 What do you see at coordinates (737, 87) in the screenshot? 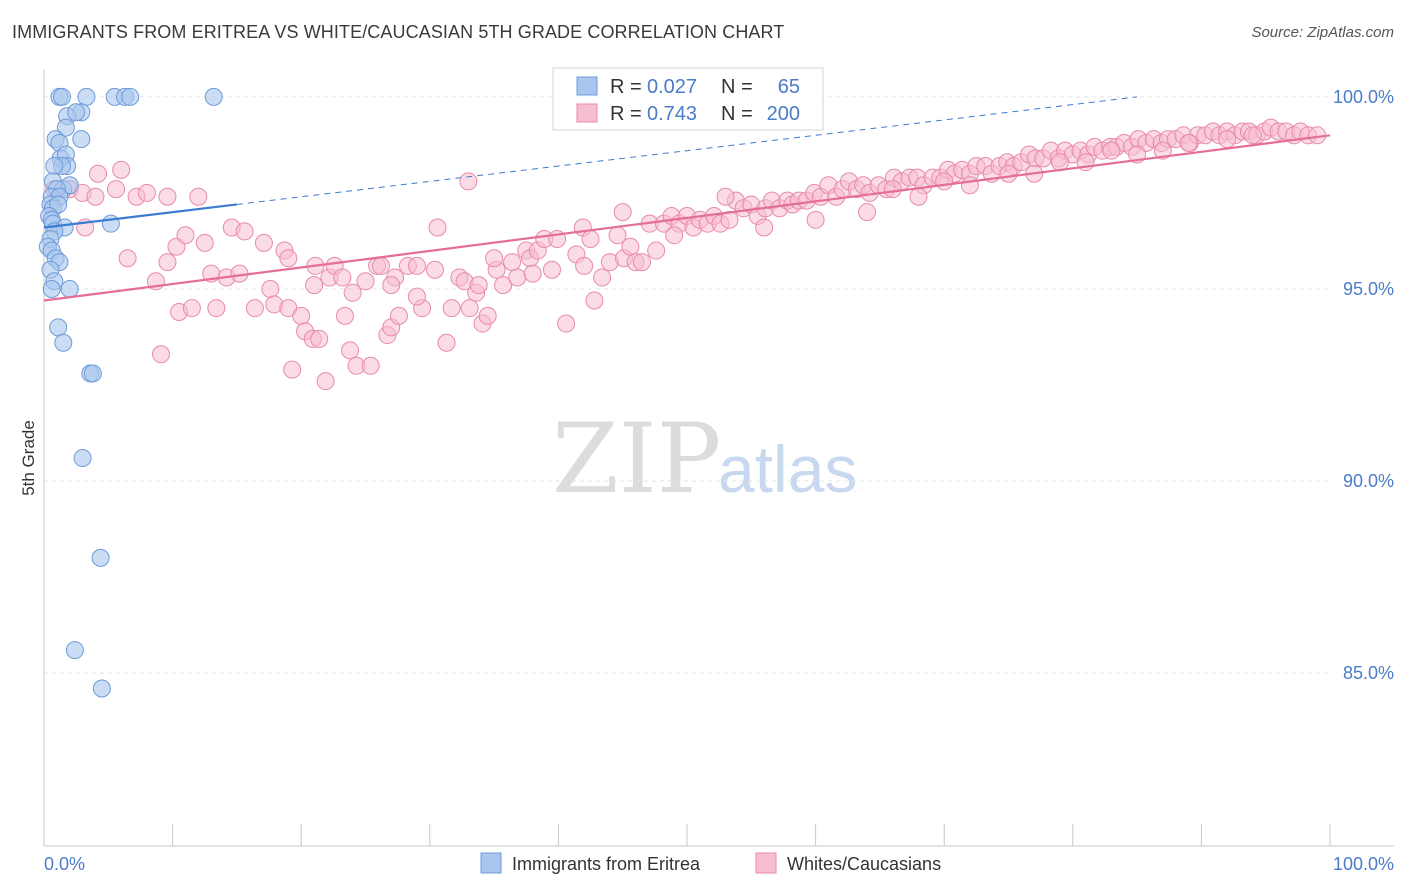
I see `legend-n-label-0: N =` at bounding box center [737, 87].